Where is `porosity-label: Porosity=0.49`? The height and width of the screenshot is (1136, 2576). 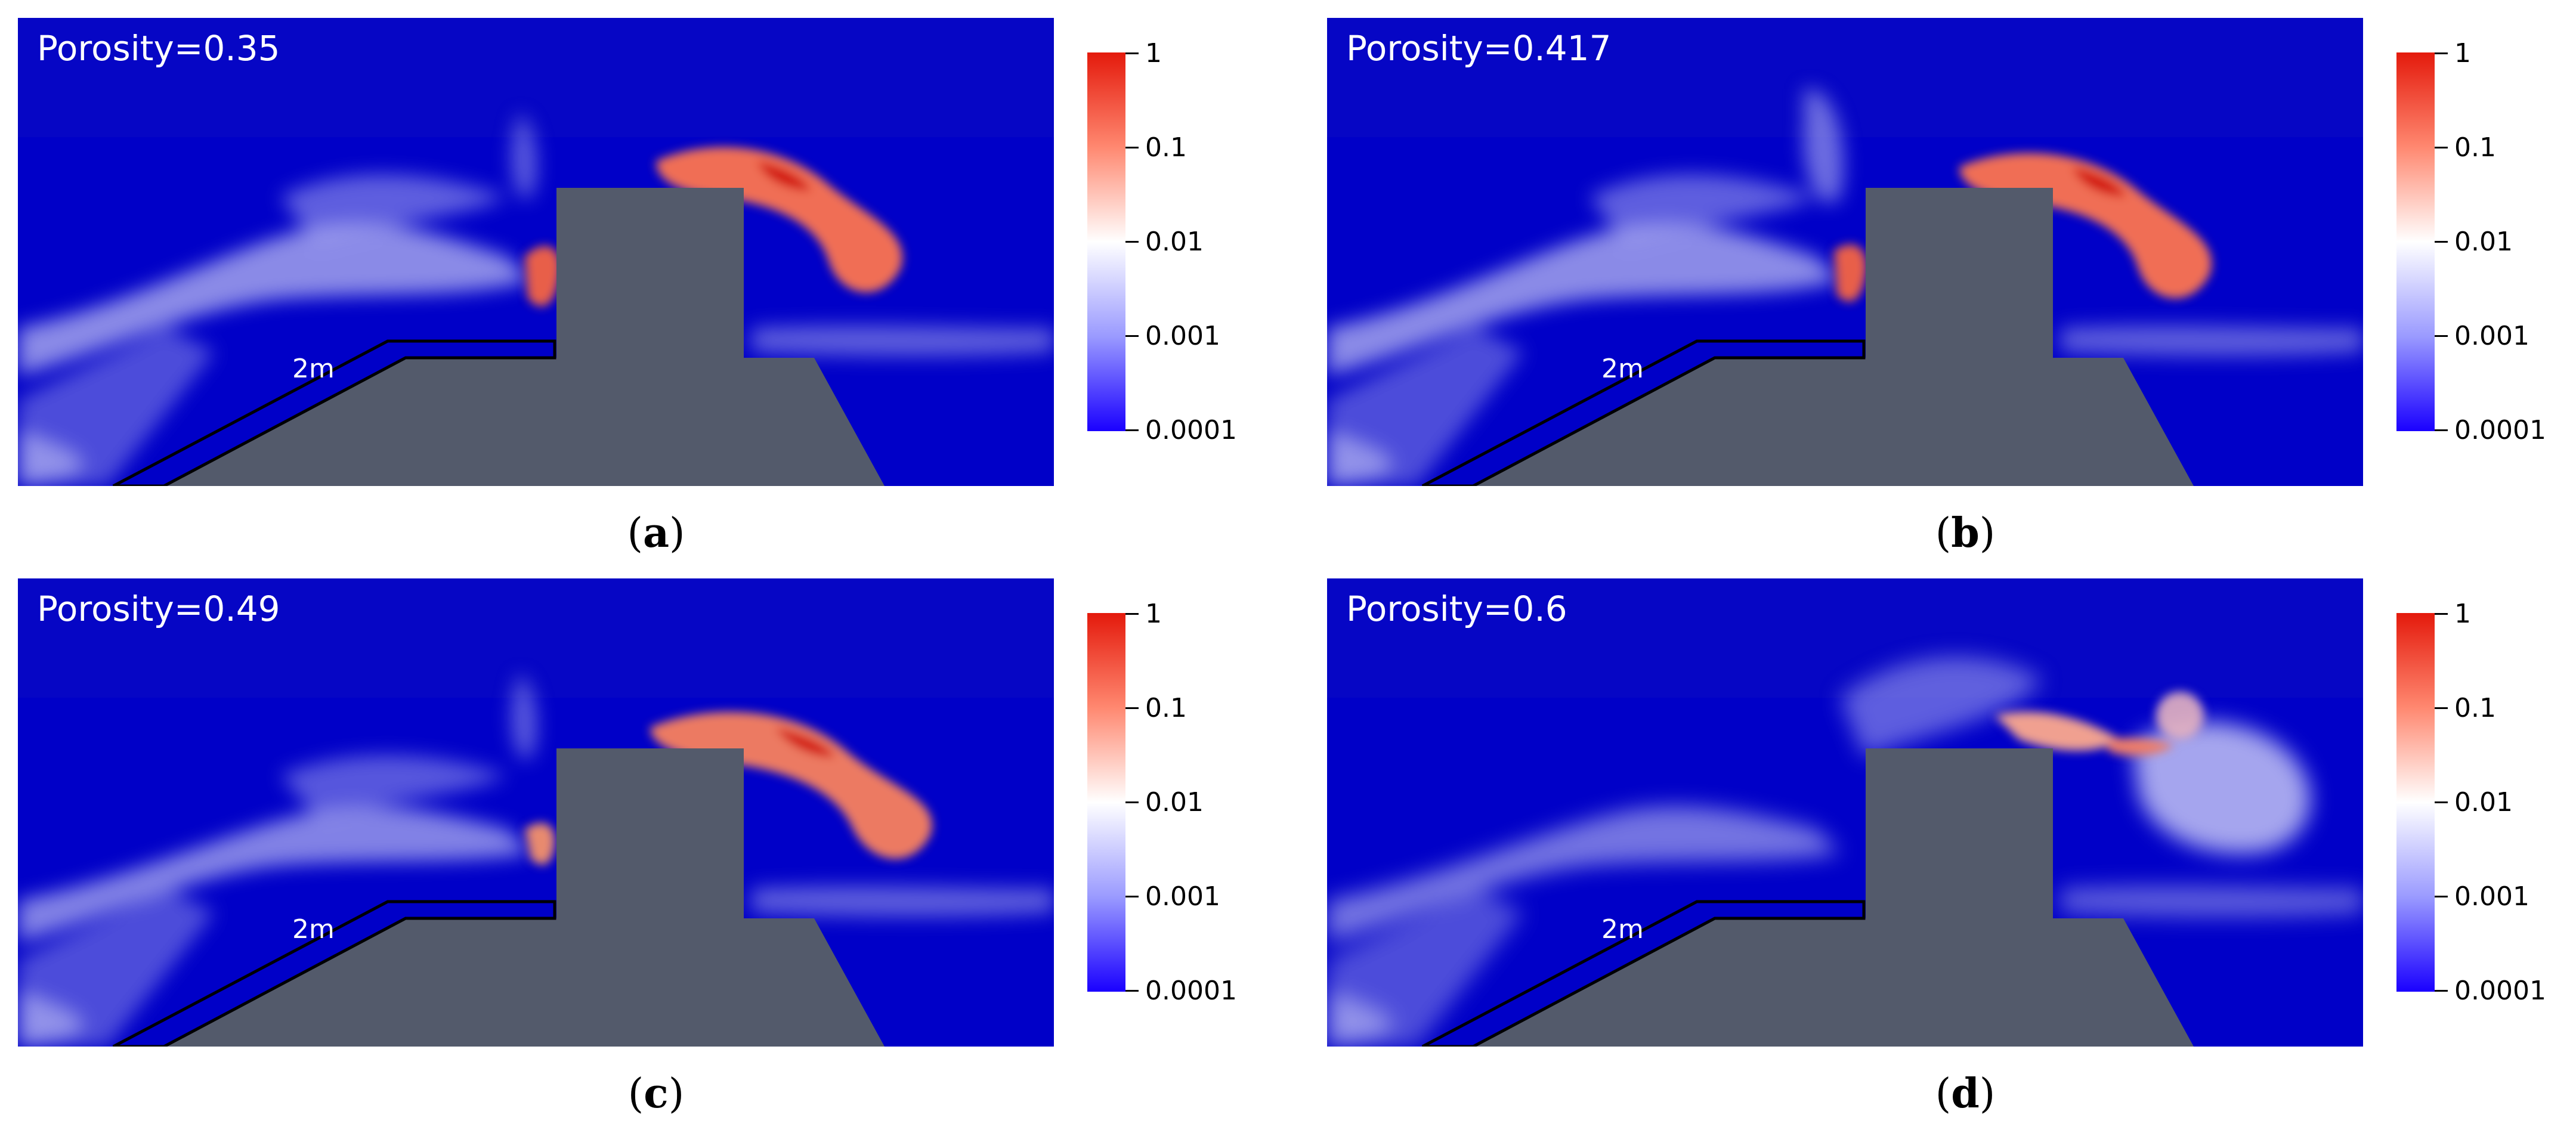 porosity-label: Porosity=0.49 is located at coordinates (158, 609).